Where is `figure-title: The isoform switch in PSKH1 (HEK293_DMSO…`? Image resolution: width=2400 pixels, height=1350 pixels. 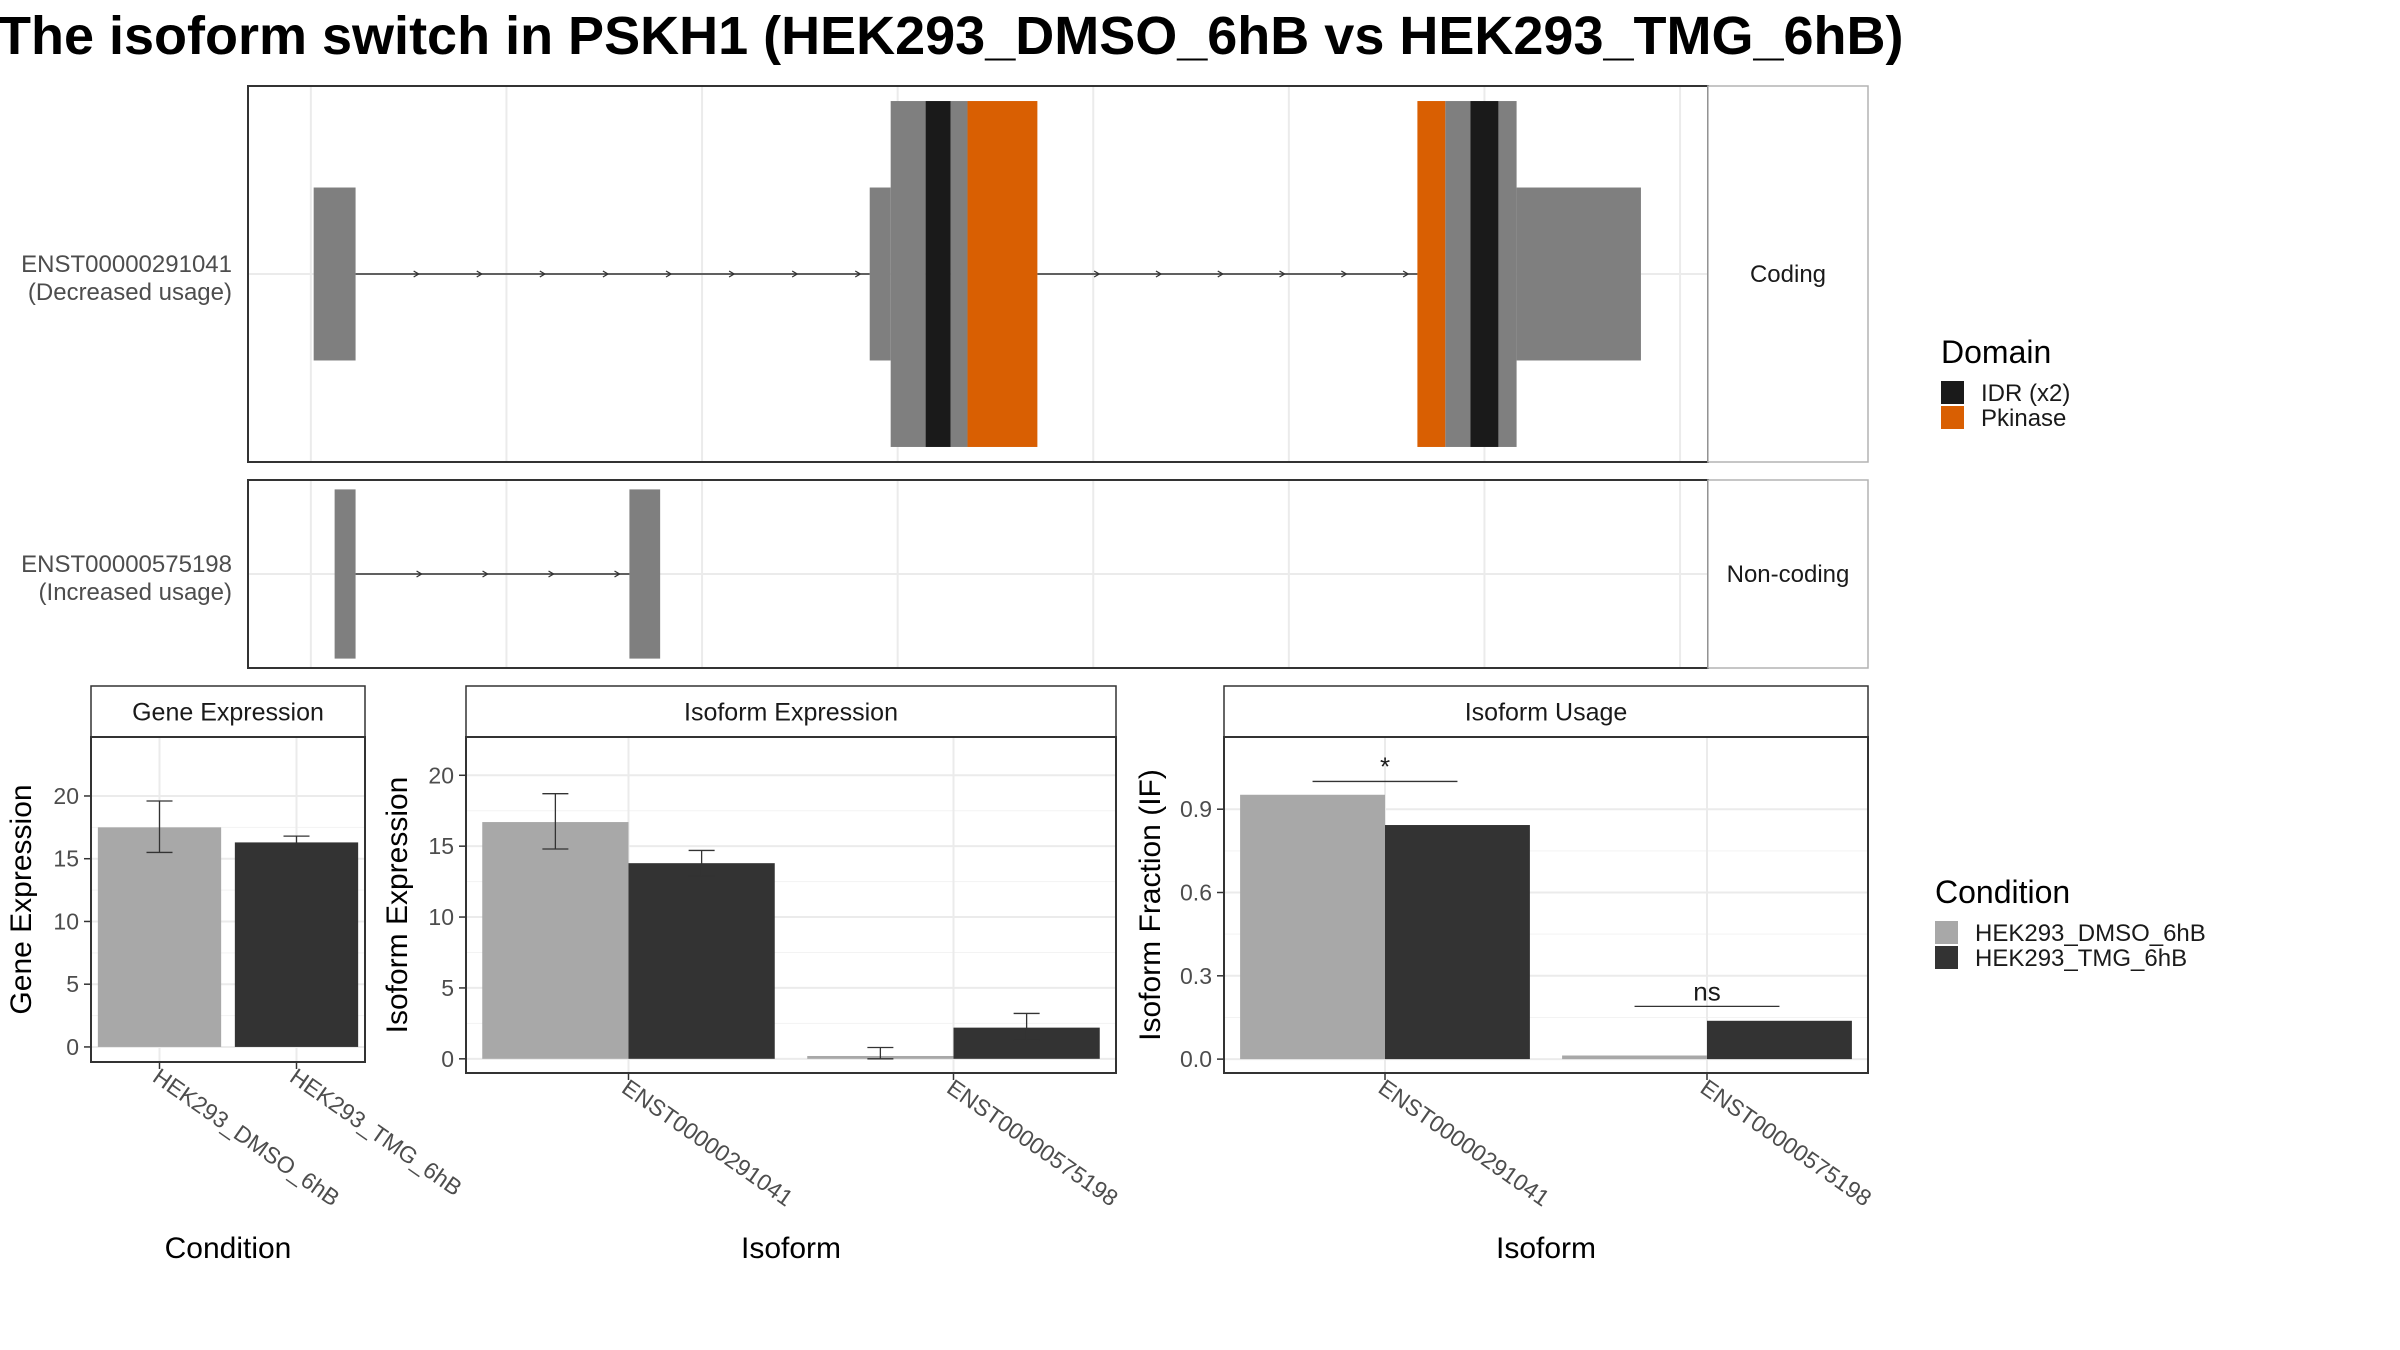 figure-title: The isoform switch in PSKH1 (HEK293_DMSO… is located at coordinates (952, 36).